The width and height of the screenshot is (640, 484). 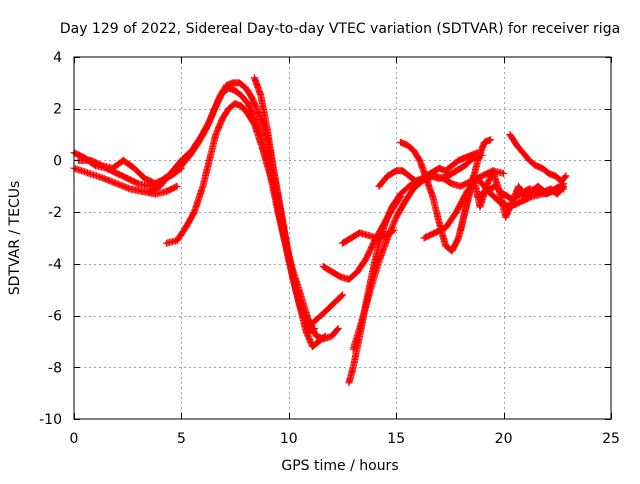 What do you see at coordinates (15, 238) in the screenshot?
I see `y-axis-label: SDTVAR / TECUs` at bounding box center [15, 238].